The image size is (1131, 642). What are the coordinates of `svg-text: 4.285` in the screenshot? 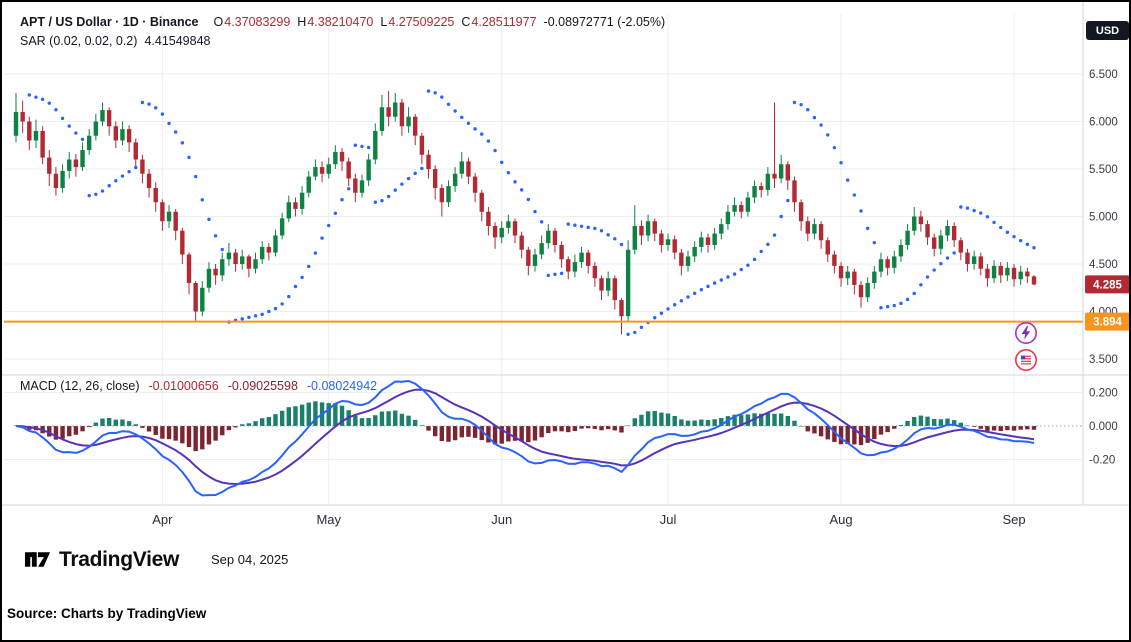 It's located at (1107, 285).